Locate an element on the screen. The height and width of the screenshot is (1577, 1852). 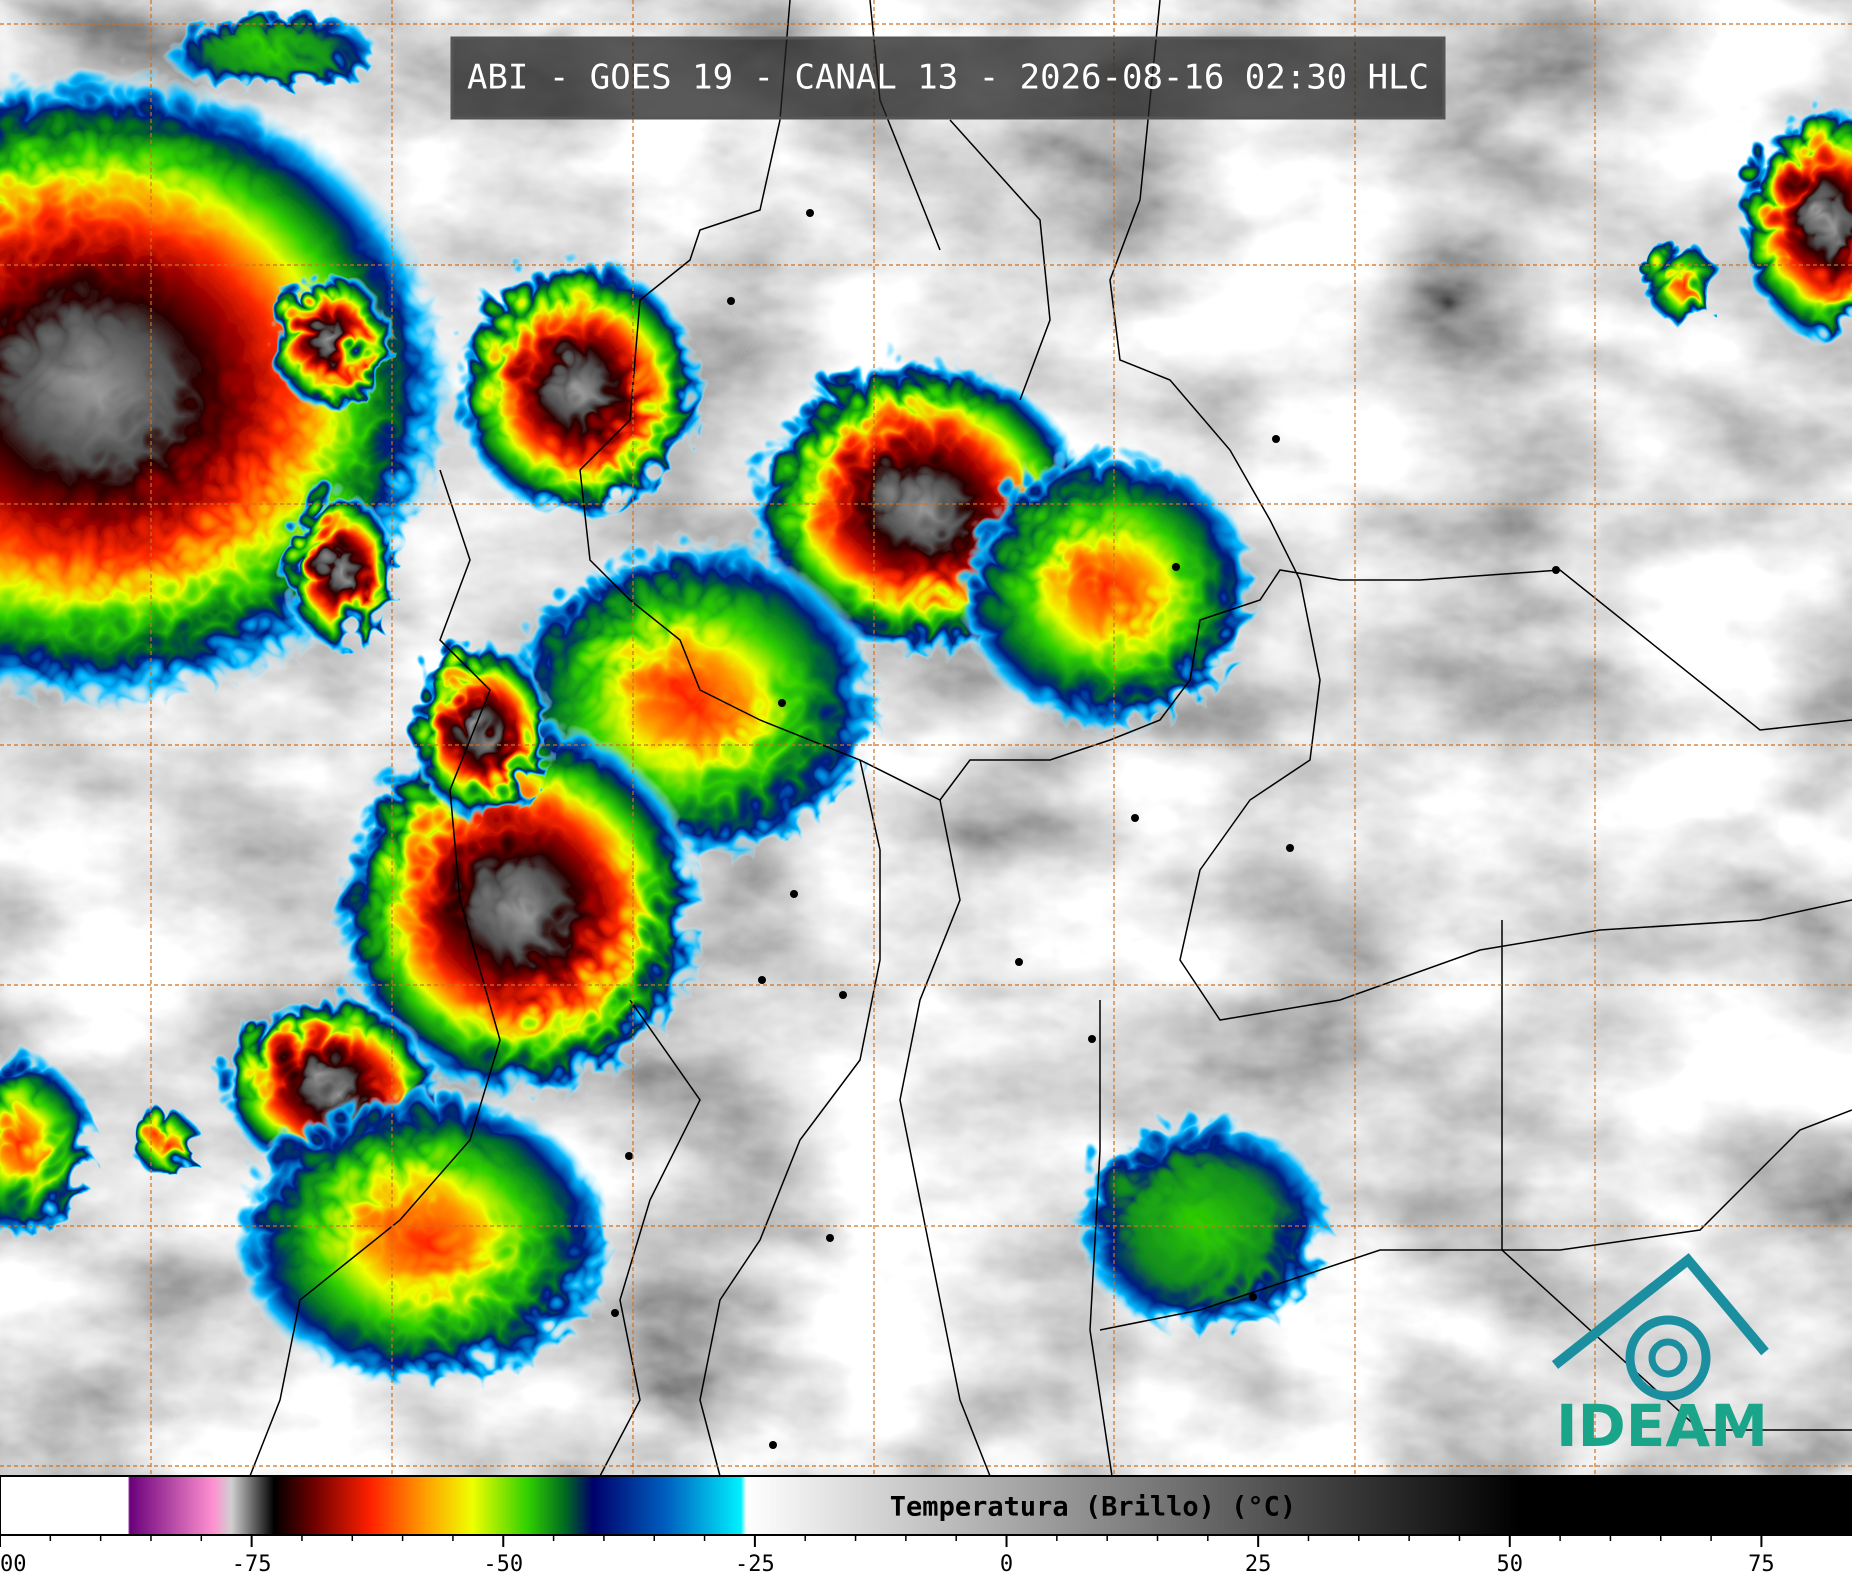
logo-roof is located at coordinates (1660, 1311).